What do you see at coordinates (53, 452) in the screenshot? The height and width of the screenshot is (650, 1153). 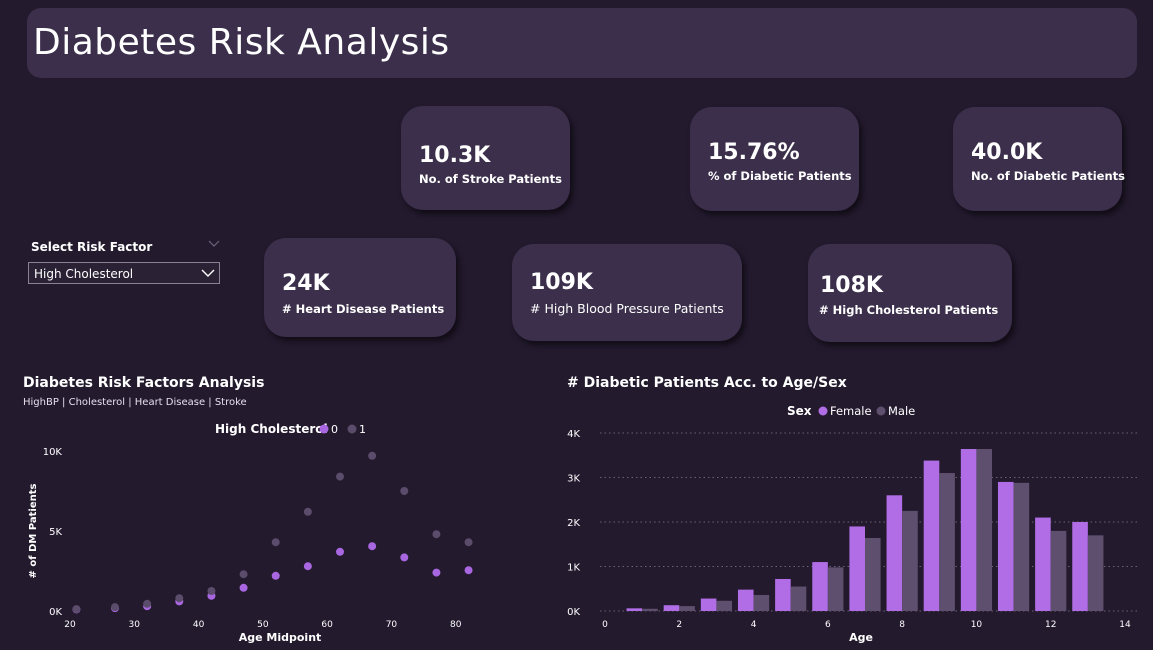 I see `scatter-y-tick: 10K` at bounding box center [53, 452].